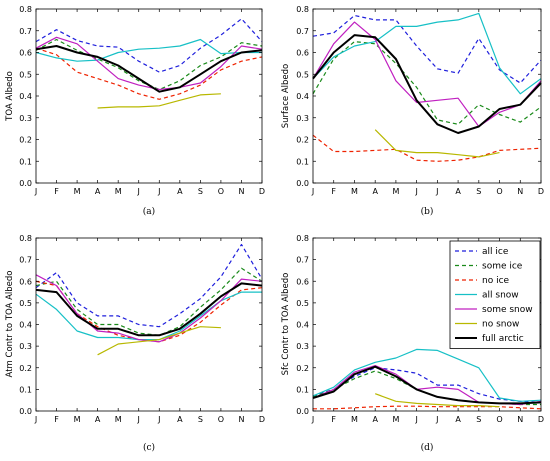 The height and width of the screenshot is (461, 550). Describe the element at coordinates (495, 252) in the screenshot. I see `legend-label-all-ice: all ice` at that location.